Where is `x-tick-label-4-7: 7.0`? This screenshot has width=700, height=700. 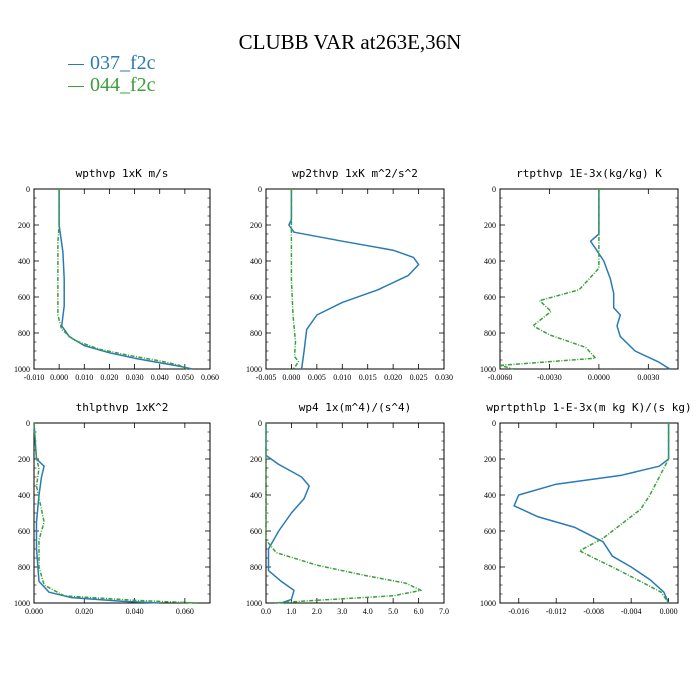 x-tick-label-4-7: 7.0 is located at coordinates (444, 611).